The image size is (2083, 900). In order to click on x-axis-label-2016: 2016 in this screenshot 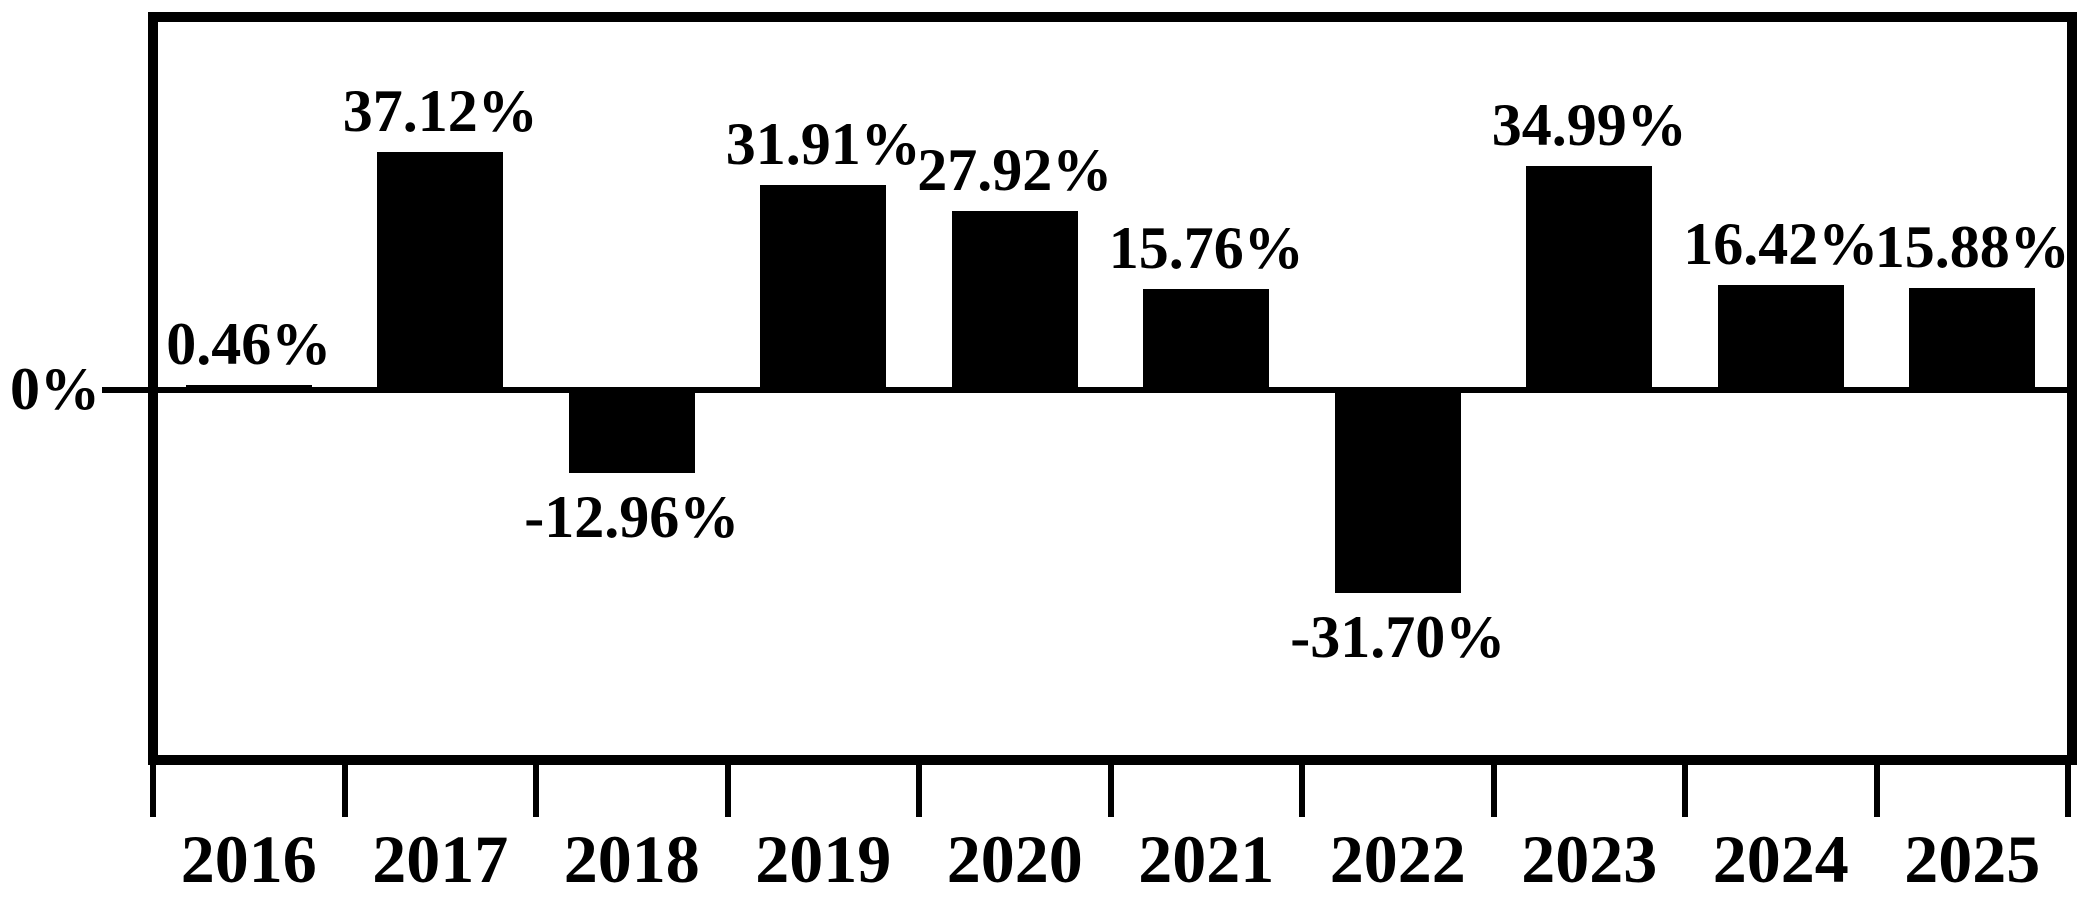, I will do `click(248, 859)`.